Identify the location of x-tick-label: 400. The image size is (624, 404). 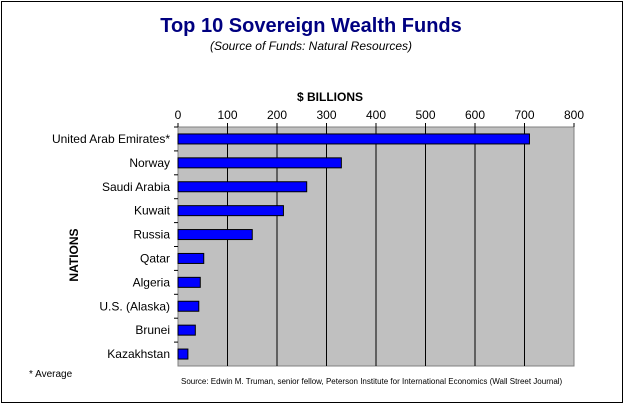
(376, 115).